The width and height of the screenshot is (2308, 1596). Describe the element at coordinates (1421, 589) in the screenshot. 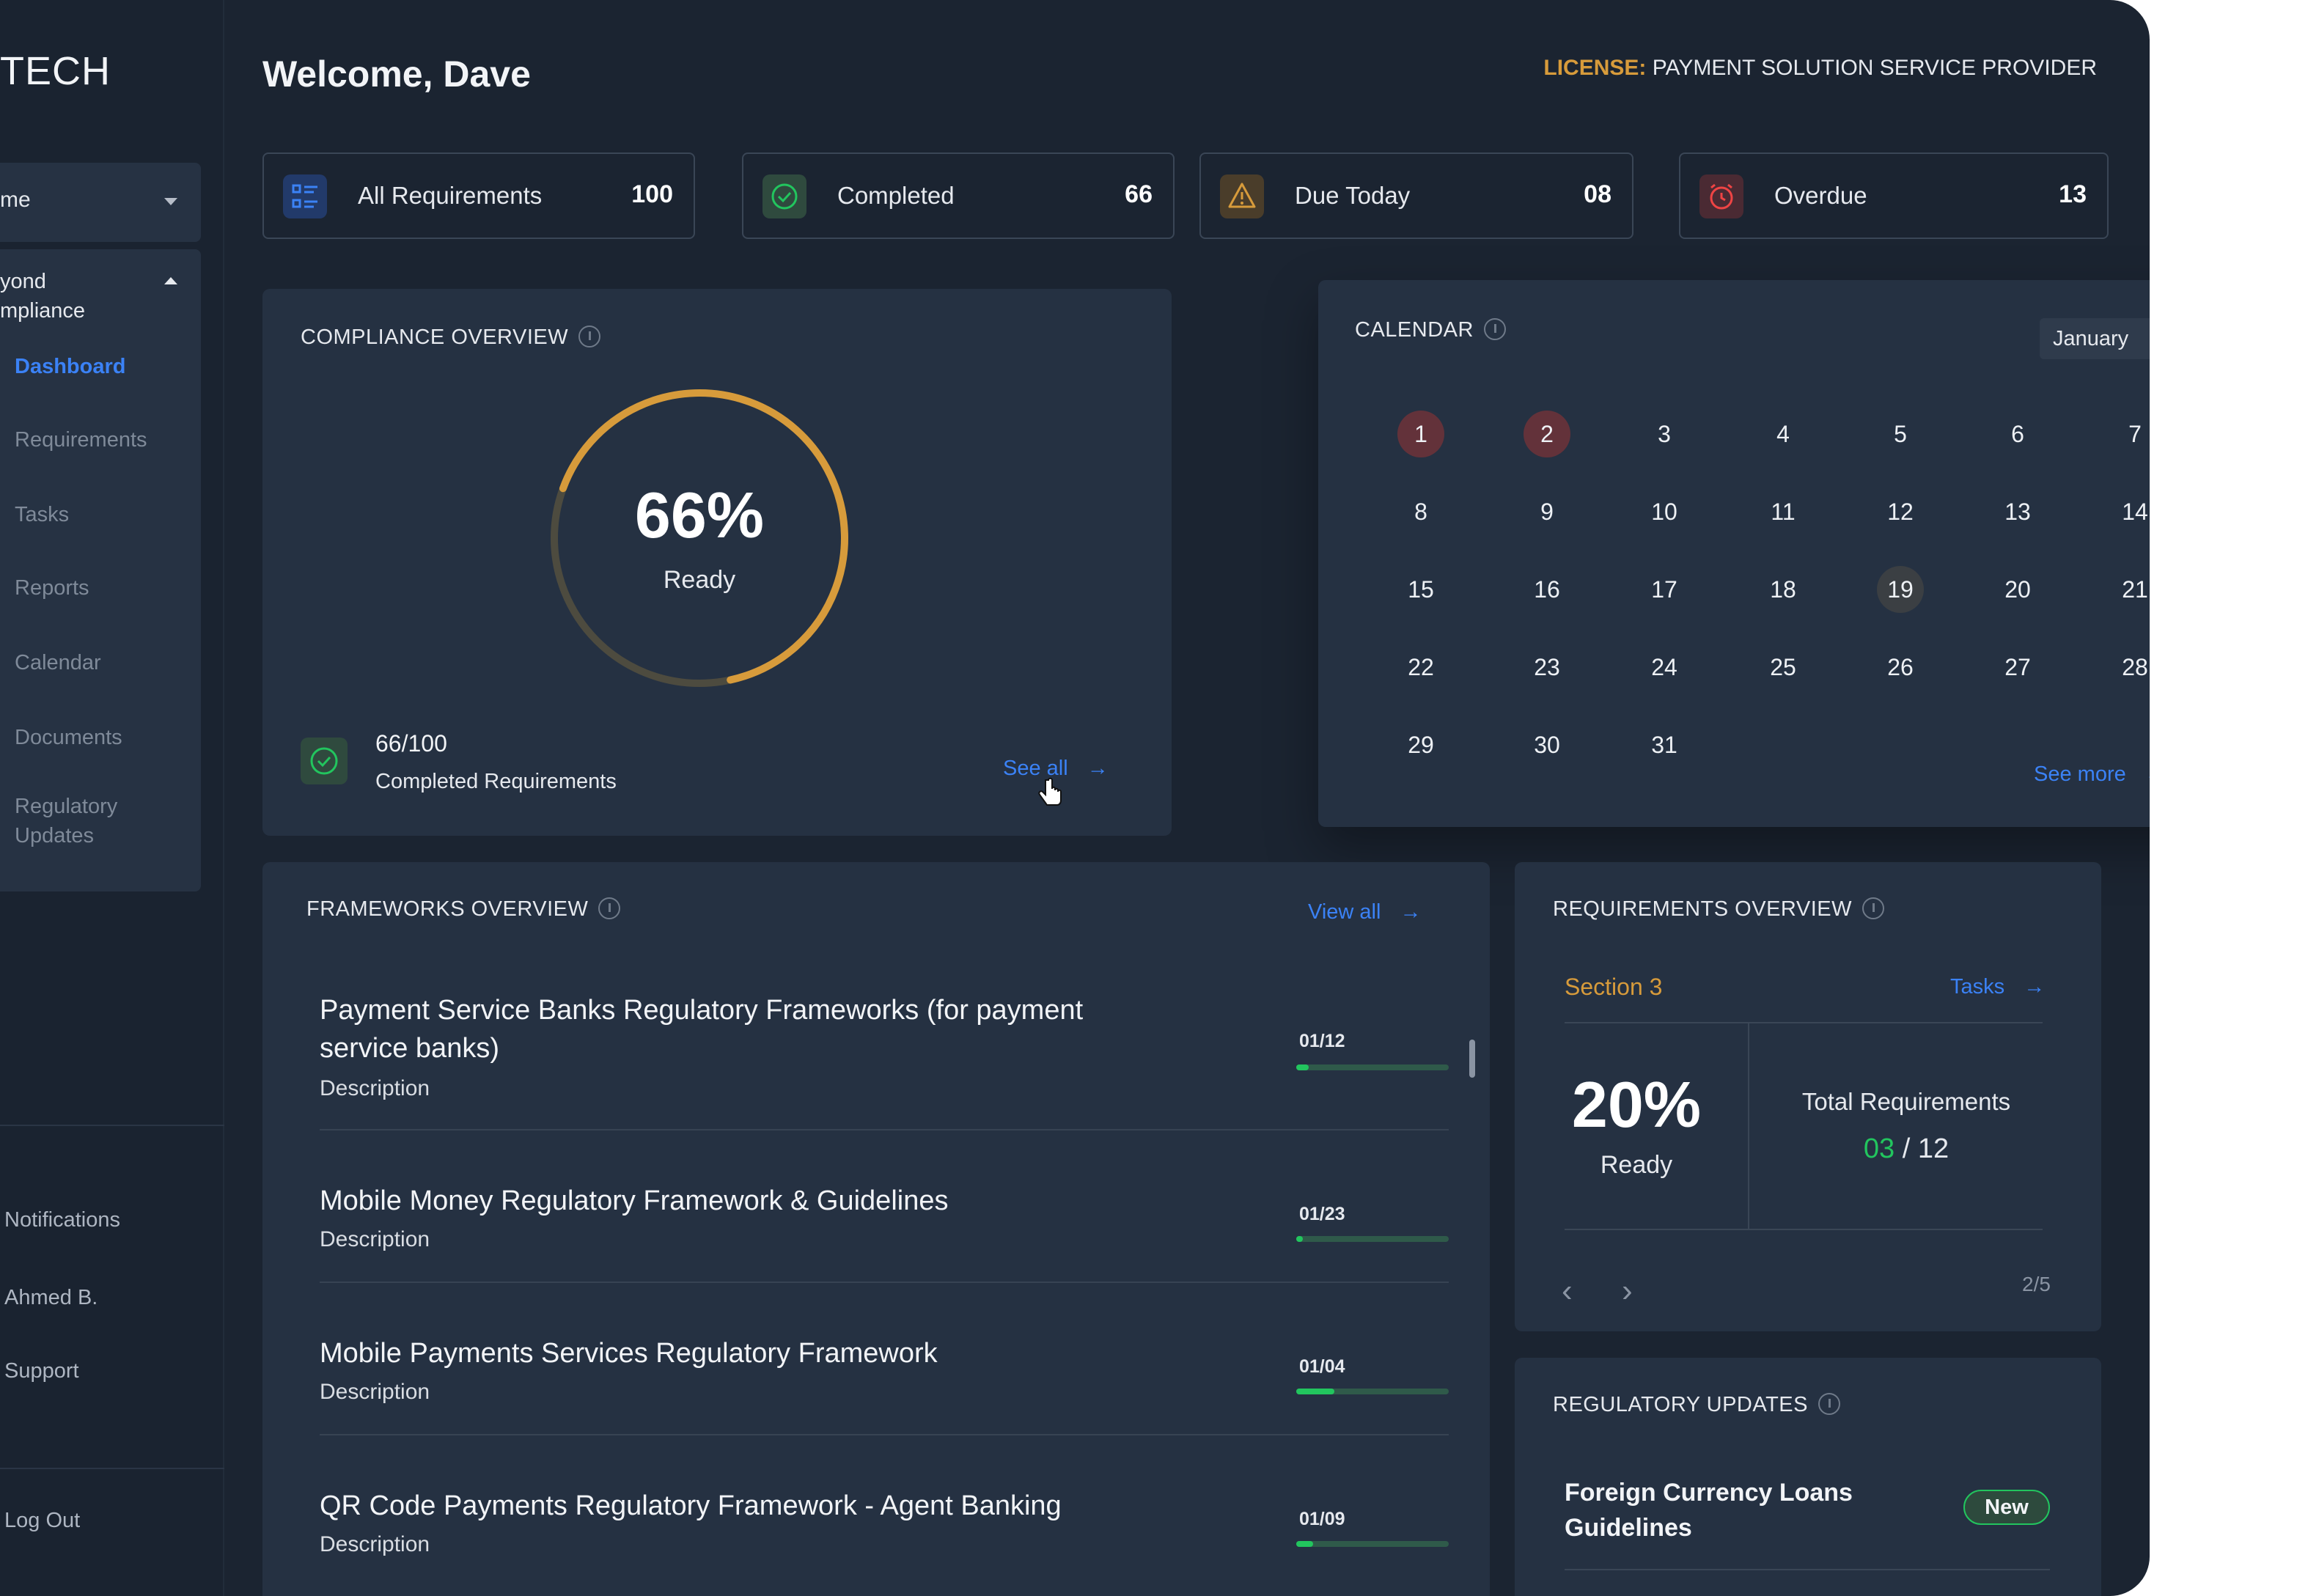

I see `calendar-day: 15` at that location.